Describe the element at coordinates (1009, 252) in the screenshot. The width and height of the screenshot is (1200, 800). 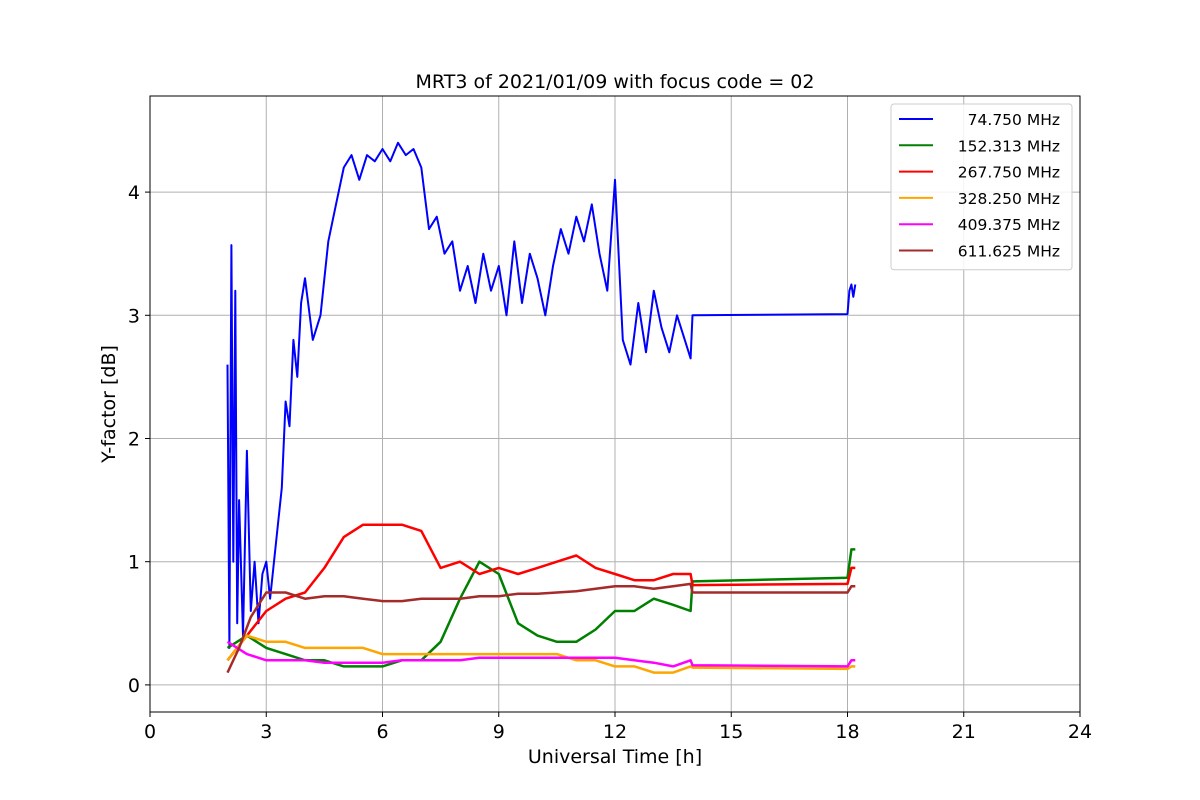
I see `legend-entry-label: 611.625 MHz` at that location.